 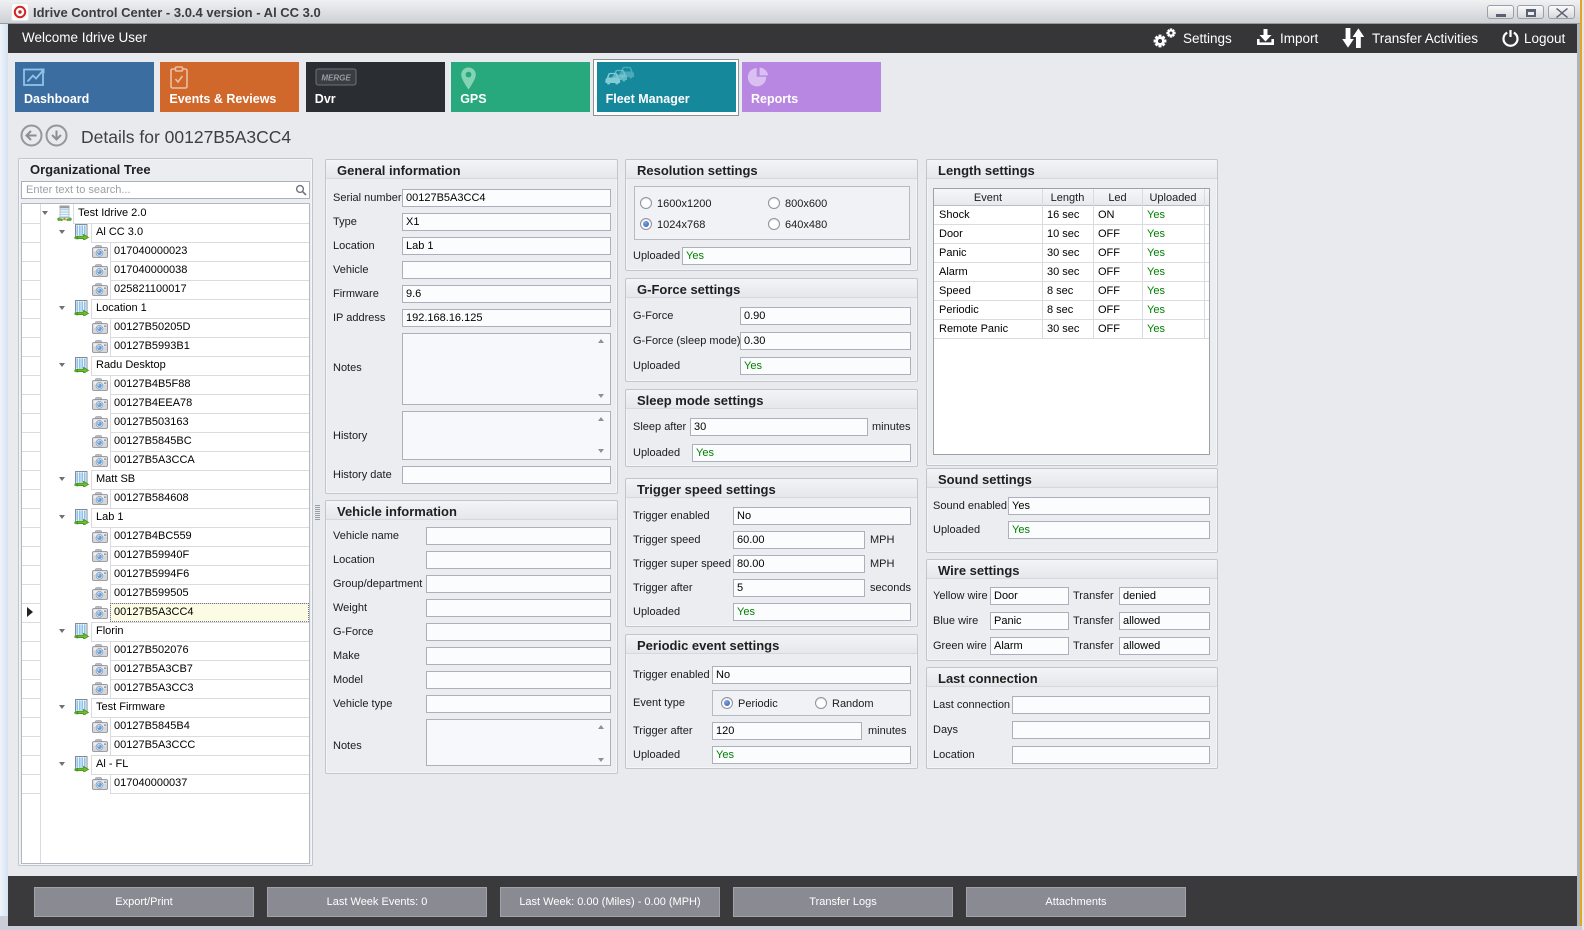 I want to click on svg-text: MERGE, so click(x=336, y=78).